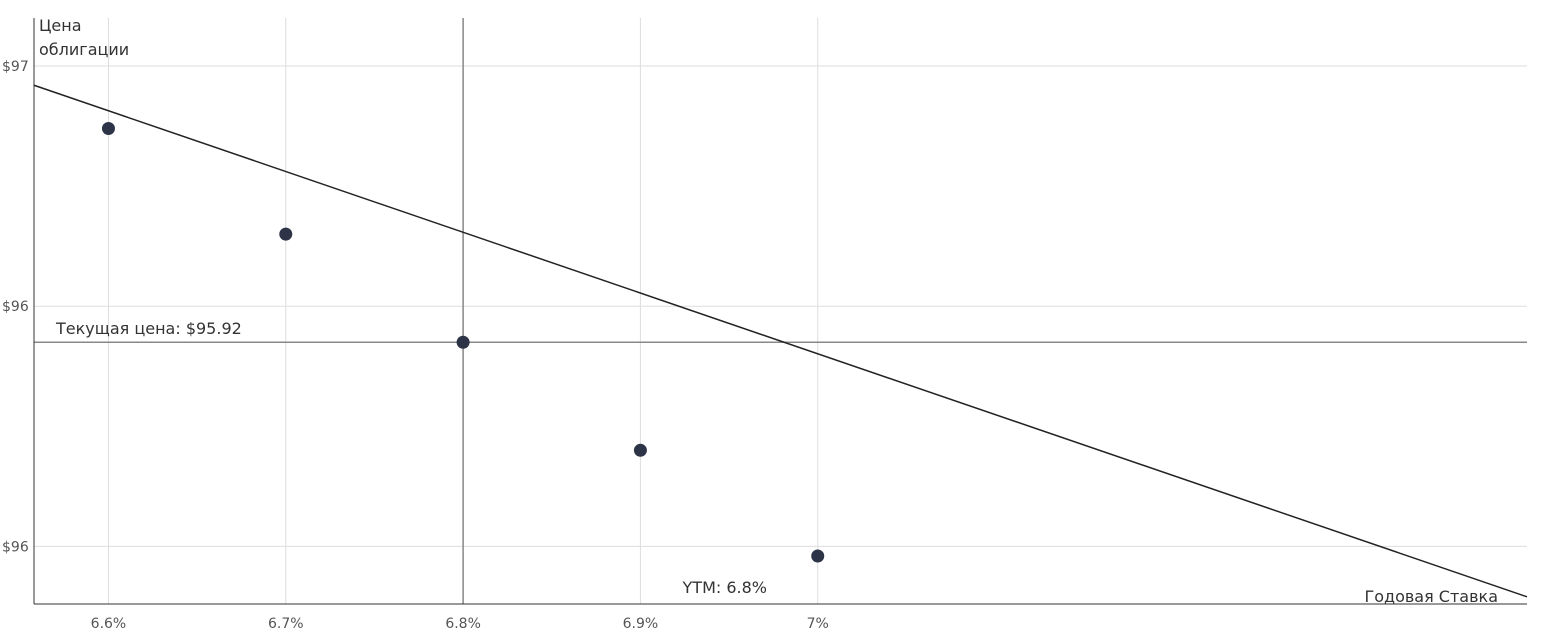 Image resolution: width=1541 pixels, height=644 pixels. Describe the element at coordinates (1431, 596) in the screenshot. I see `x-axis-title: Годовая Ставка` at that location.